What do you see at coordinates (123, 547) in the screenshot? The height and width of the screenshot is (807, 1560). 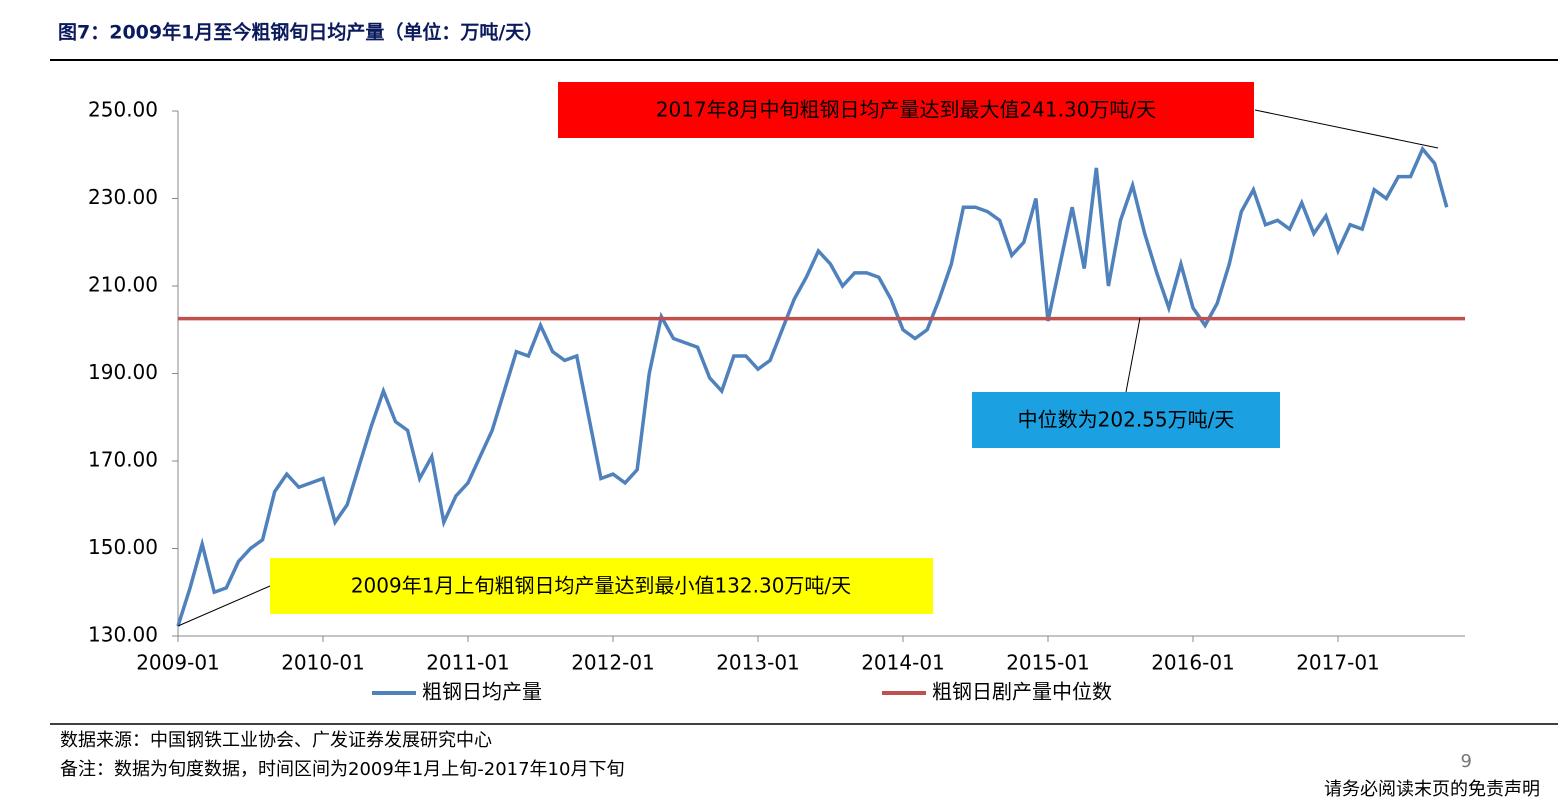 I see `y-tick-label: 150.00` at bounding box center [123, 547].